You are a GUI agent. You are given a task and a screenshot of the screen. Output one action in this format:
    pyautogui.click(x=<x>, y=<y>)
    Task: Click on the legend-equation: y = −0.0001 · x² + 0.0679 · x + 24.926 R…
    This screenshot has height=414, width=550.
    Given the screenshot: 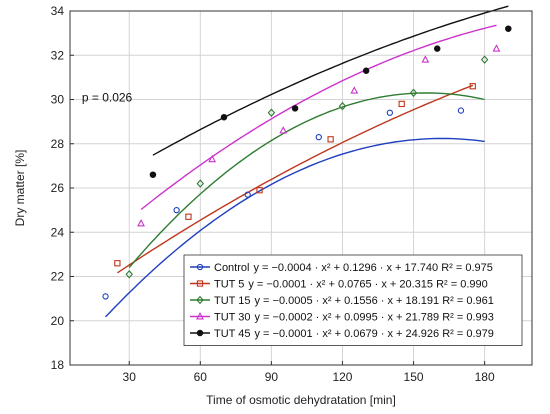 What is the action you would take?
    pyautogui.click(x=373, y=334)
    